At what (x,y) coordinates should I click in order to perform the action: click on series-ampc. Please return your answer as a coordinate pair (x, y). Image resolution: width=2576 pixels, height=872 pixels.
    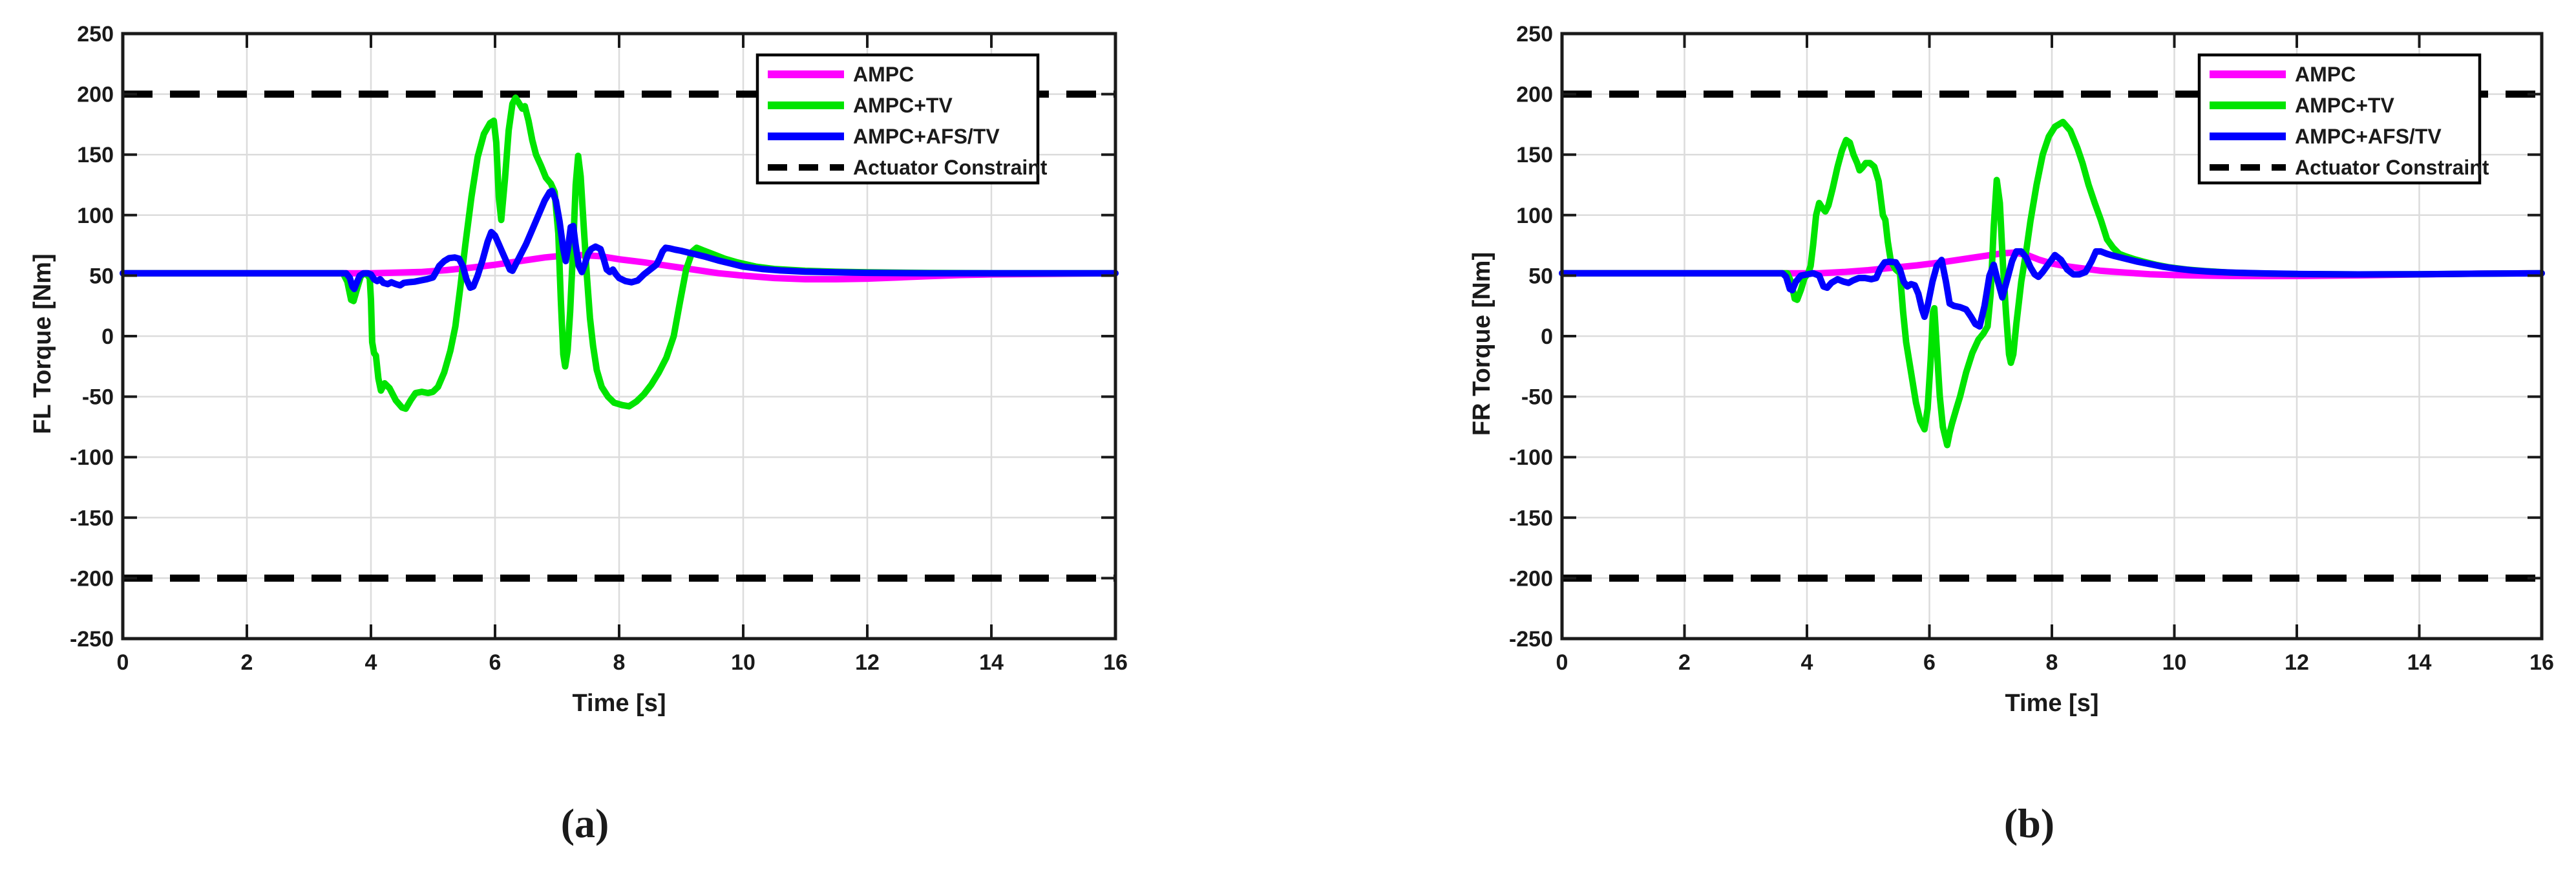
    Looking at the image, I should click on (619, 266).